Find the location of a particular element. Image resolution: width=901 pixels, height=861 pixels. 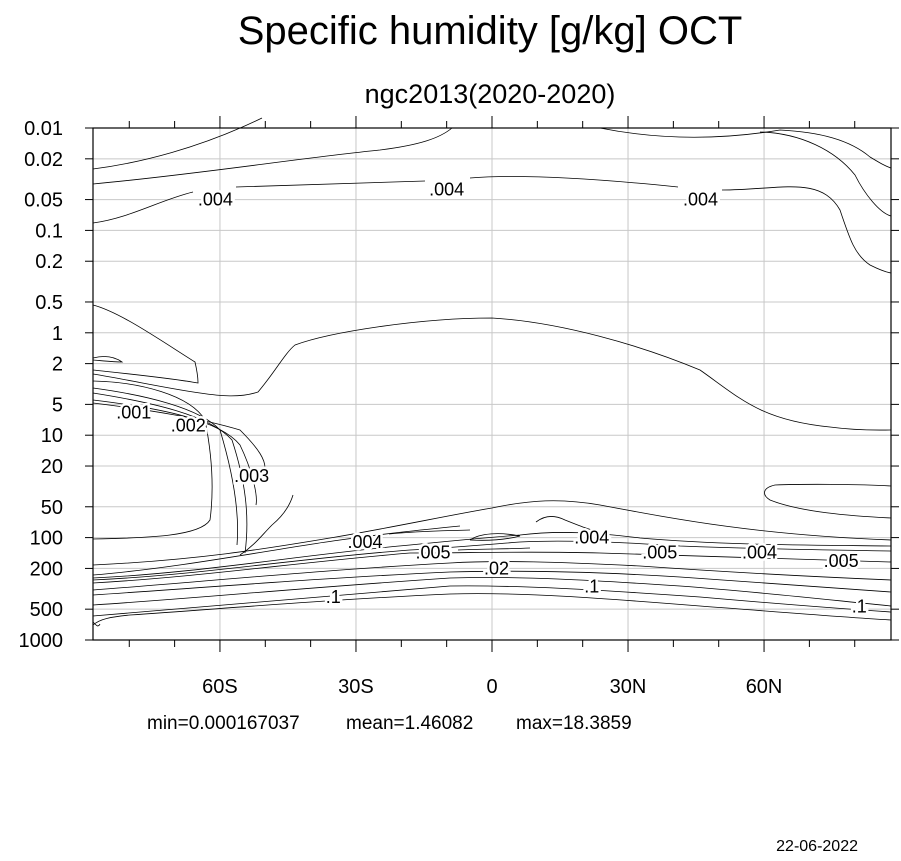

chart-title: Specific humidity [g/kg] OCT is located at coordinates (490, 31).